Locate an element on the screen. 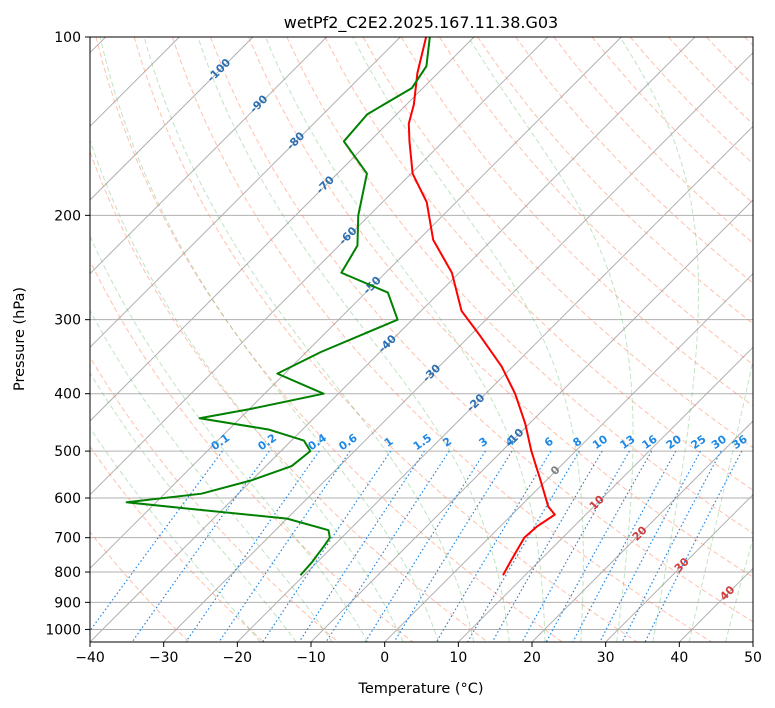  x-tick-label: 30 is located at coordinates (606, 658).